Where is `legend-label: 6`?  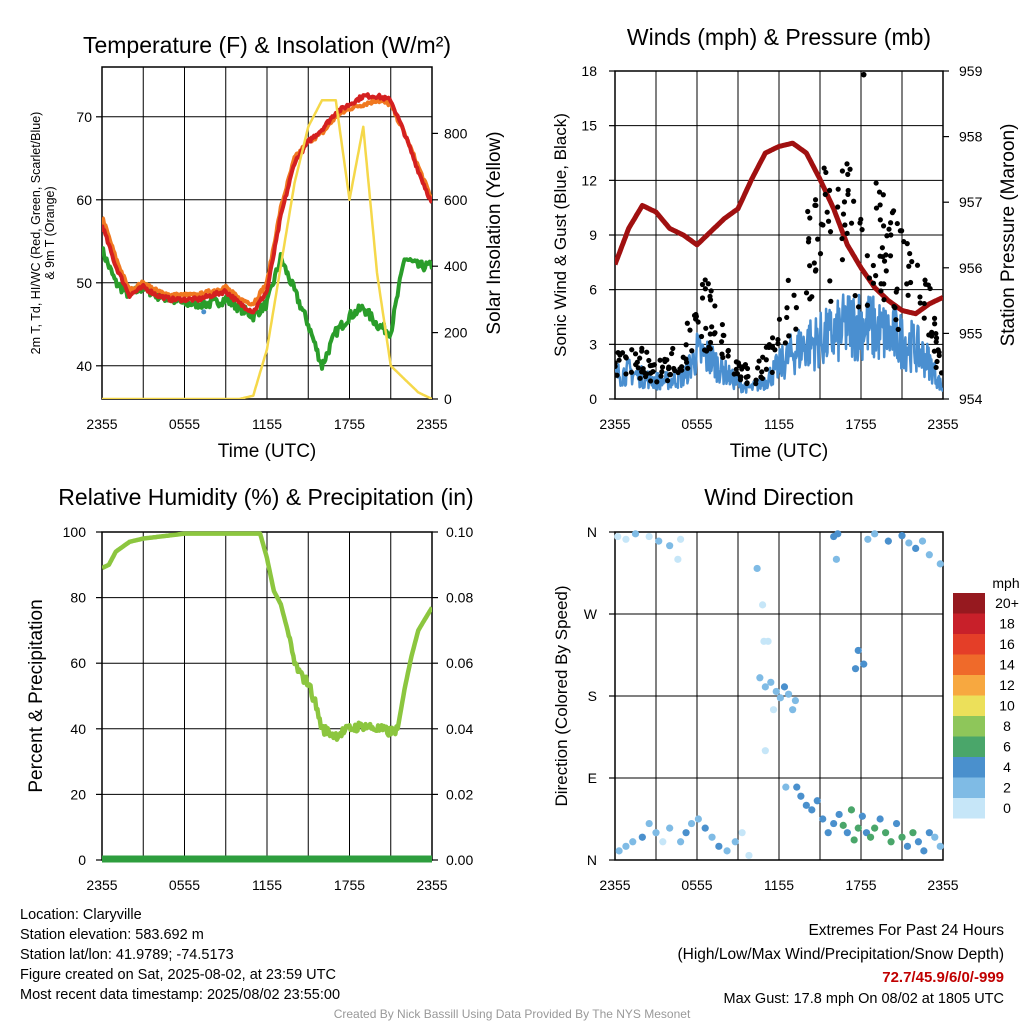
legend-label: 6 is located at coordinates (1007, 747).